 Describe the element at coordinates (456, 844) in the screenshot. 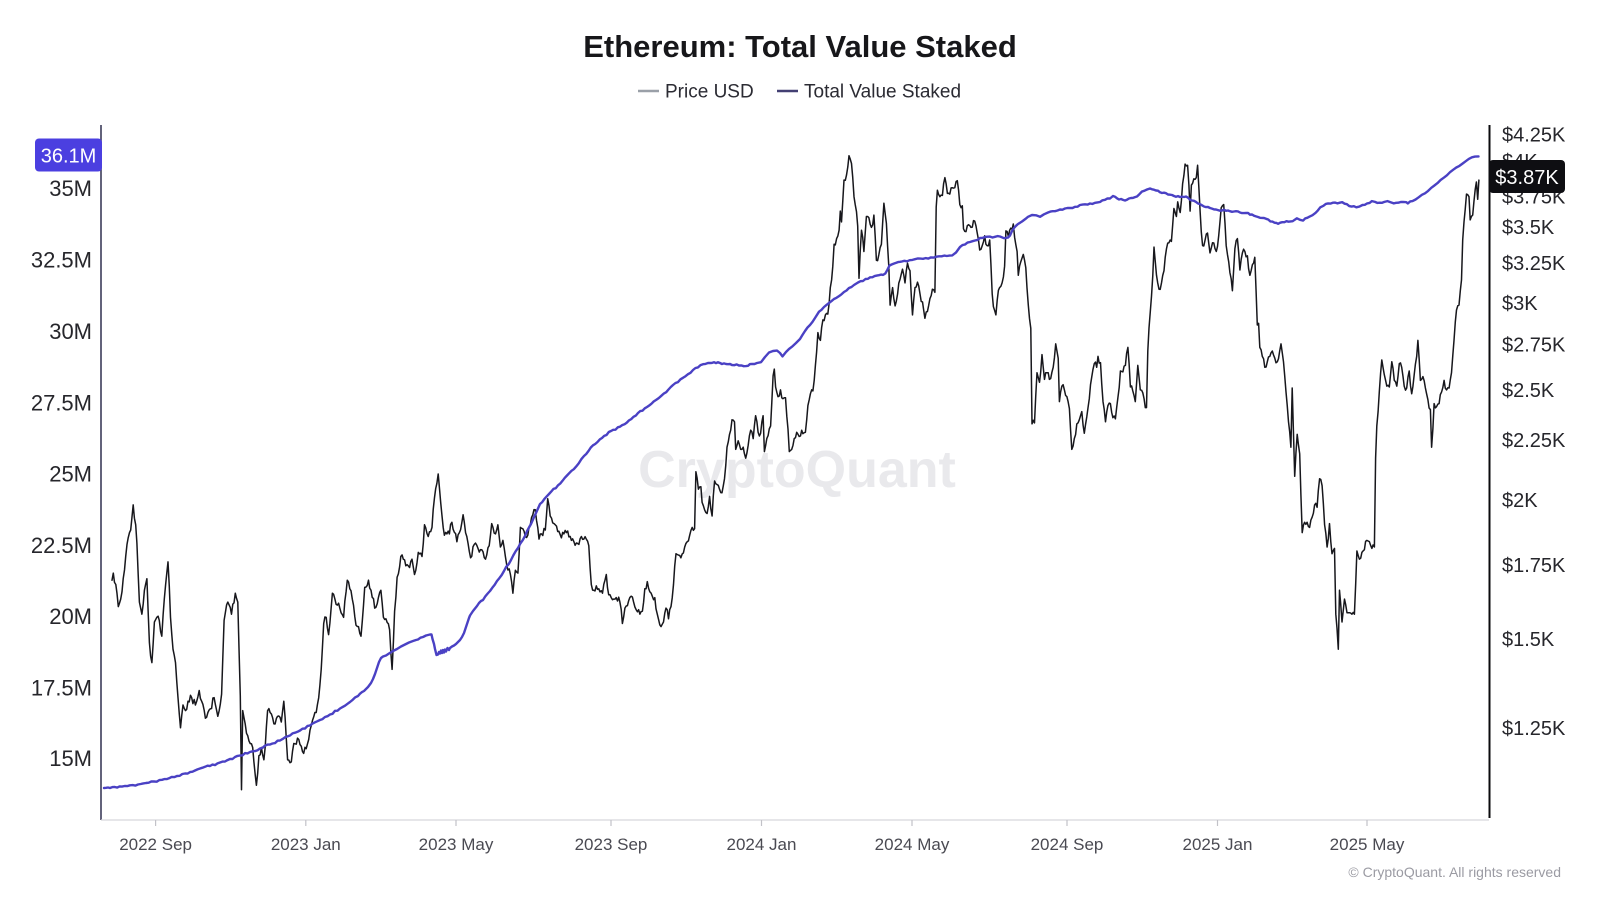

I see `svg-text: 2023 May` at that location.